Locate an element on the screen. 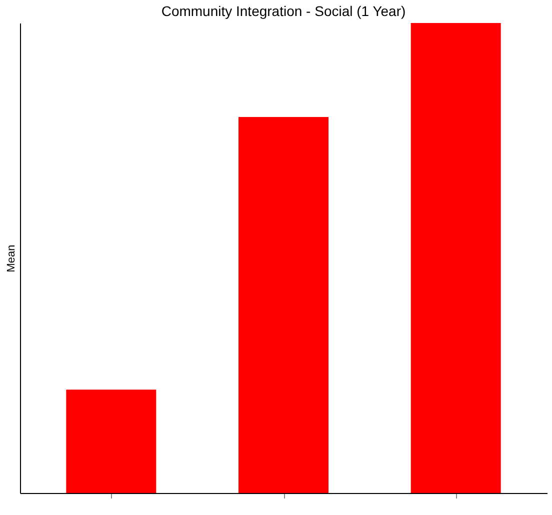  y-axis-title: Mean is located at coordinates (12, 258).